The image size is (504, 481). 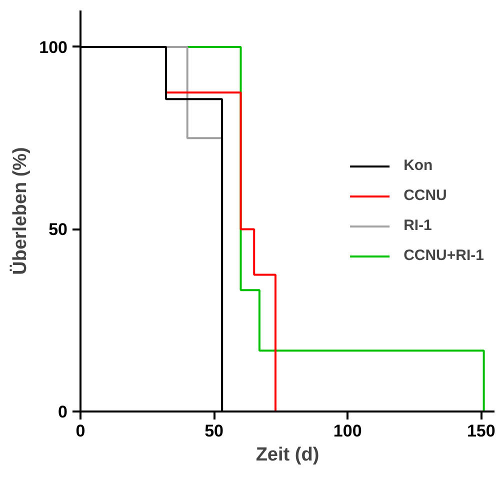 I want to click on x-tick-label: 100, so click(x=347, y=431).